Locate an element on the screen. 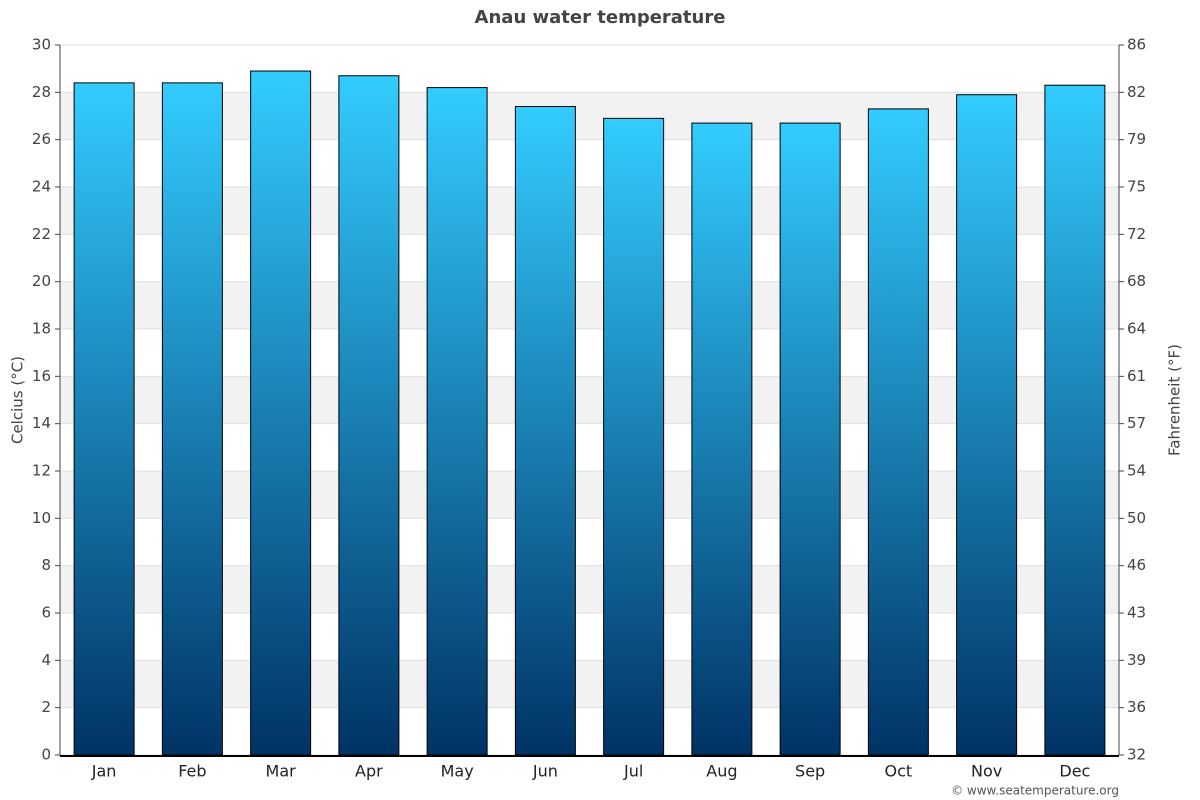 Image resolution: width=1200 pixels, height=800 pixels. y-tick-label: 0 is located at coordinates (46, 755).